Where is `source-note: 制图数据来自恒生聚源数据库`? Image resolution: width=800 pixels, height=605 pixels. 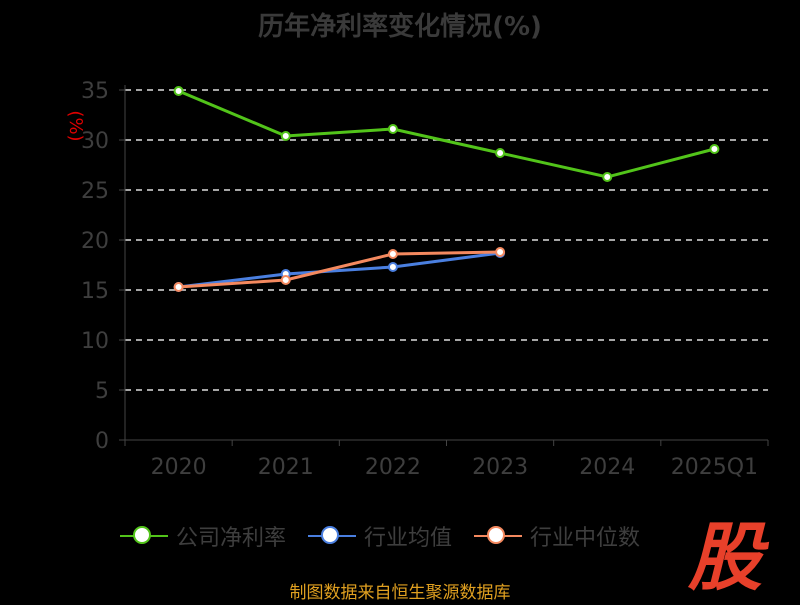 source-note: 制图数据来自恒生聚源数据库 is located at coordinates (400, 593).